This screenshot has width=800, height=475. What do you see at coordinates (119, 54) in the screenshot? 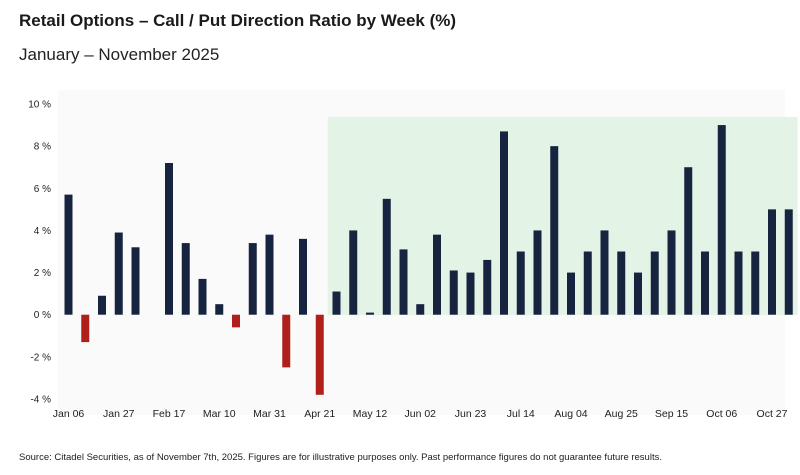
I see `chart-subtitle: January – November 2025` at bounding box center [119, 54].